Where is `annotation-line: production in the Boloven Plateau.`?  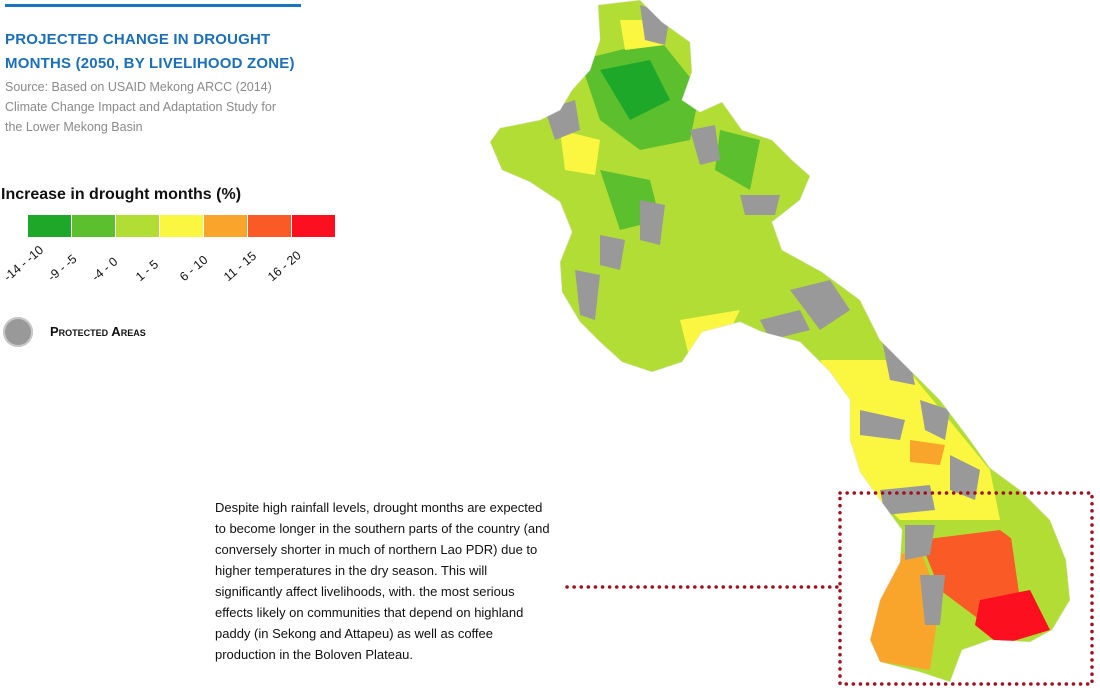
annotation-line: production in the Boloven Plateau. is located at coordinates (314, 654).